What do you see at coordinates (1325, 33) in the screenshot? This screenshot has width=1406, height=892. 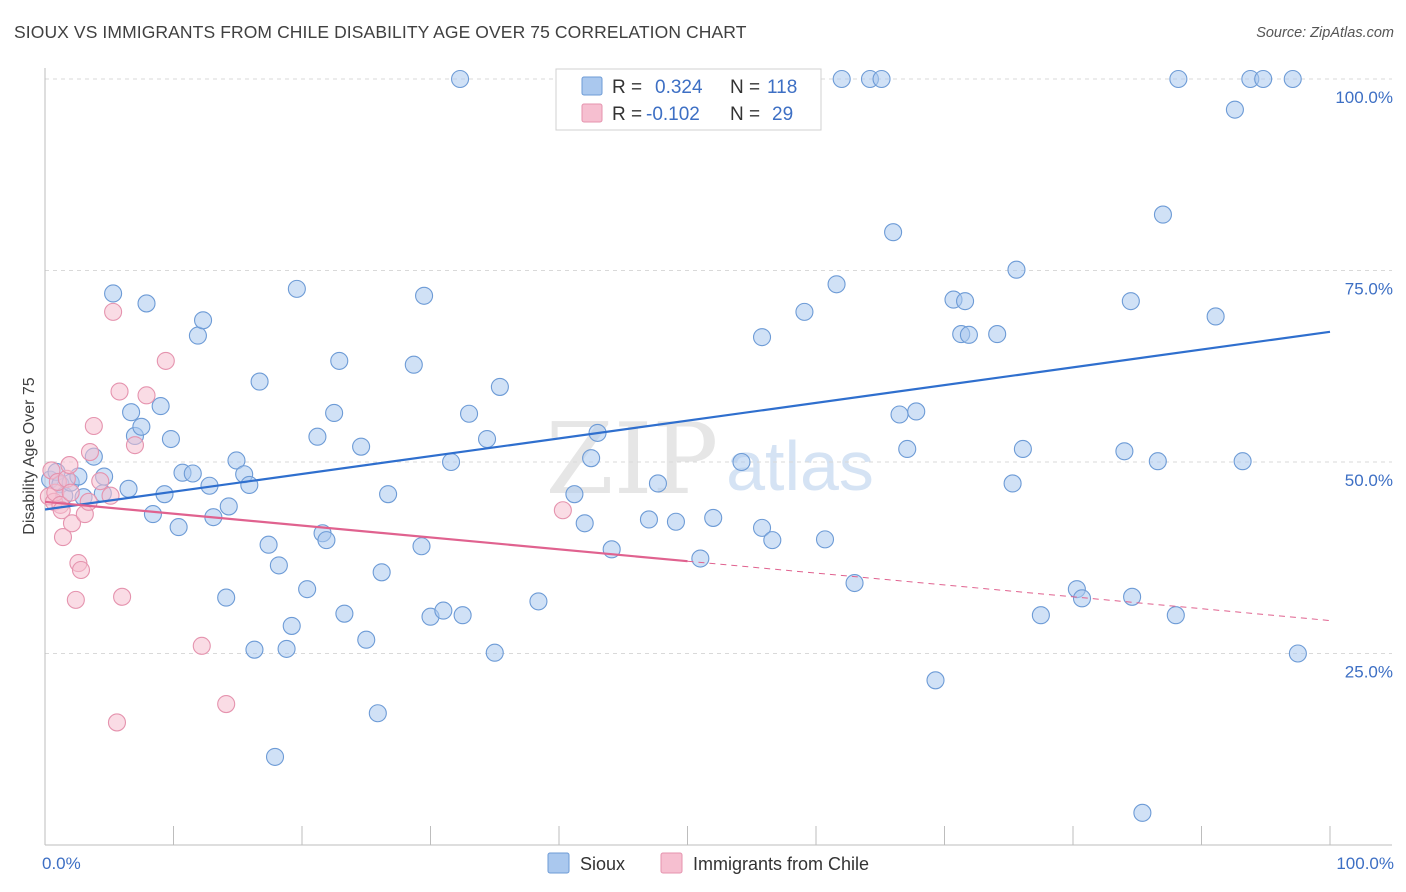 I see `source-credit: Source: ZipAtlas.com` at bounding box center [1325, 33].